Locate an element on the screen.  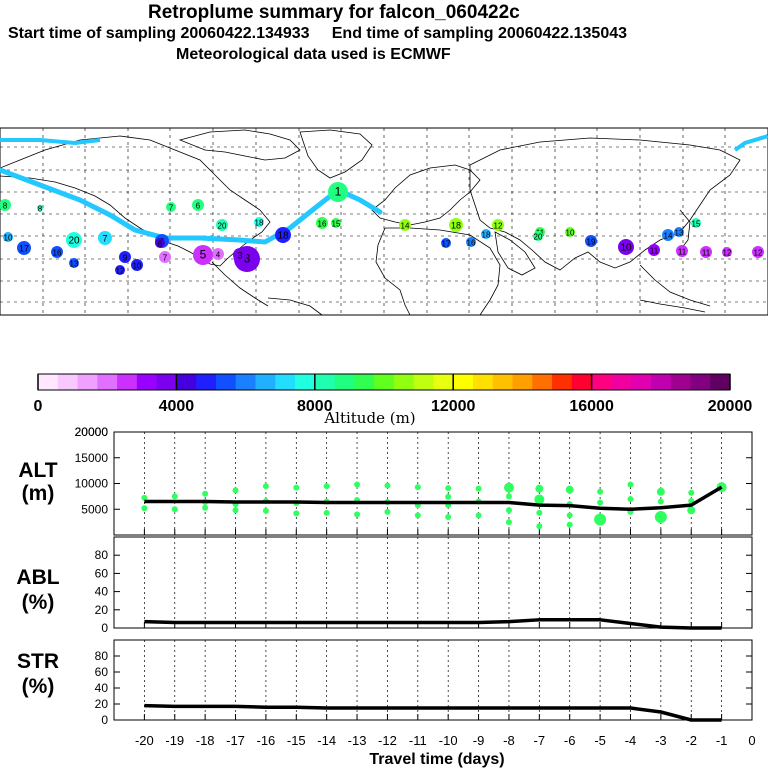
plume-marker-label: 3 is located at coordinates (239, 256).